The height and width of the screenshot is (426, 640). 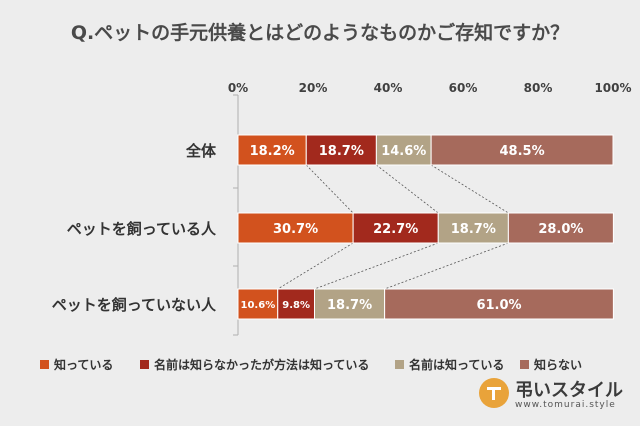 I want to click on legend-label: 知らない, so click(x=557, y=364).